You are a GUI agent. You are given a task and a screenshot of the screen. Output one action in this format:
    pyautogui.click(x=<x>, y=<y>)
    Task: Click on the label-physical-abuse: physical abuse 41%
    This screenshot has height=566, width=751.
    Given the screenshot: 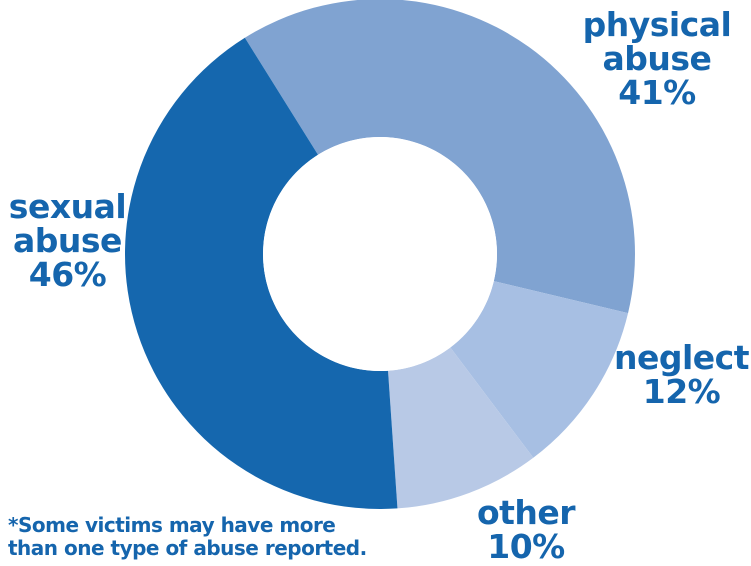 What is the action you would take?
    pyautogui.click(x=657, y=59)
    